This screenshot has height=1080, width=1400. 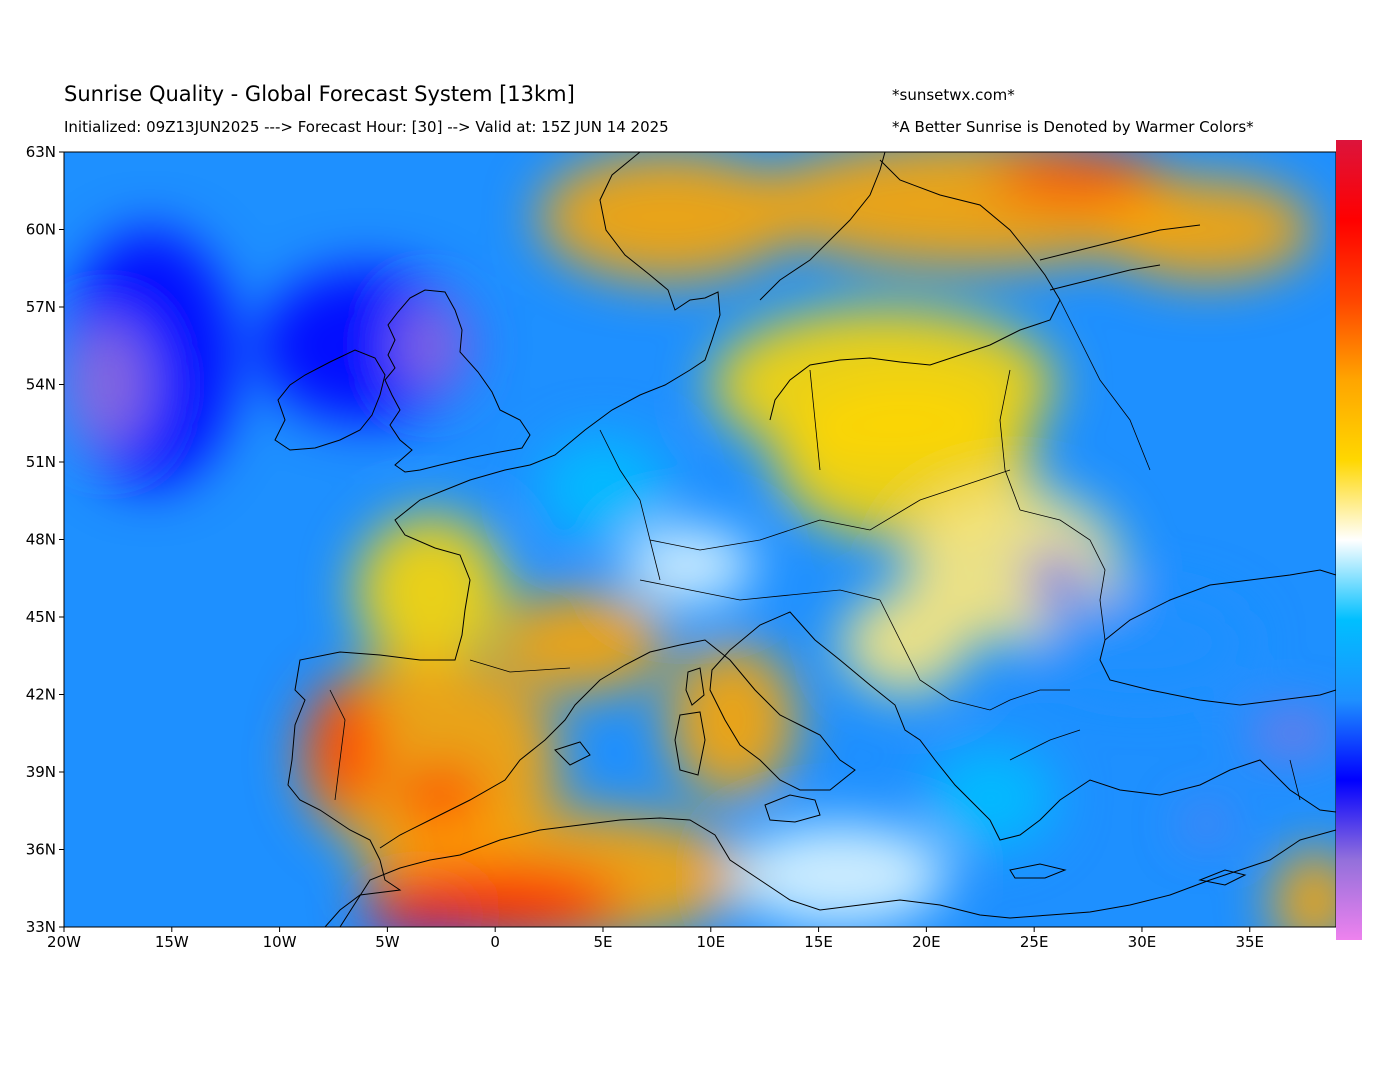 I want to click on border-russia, so click(x=1105, y=385).